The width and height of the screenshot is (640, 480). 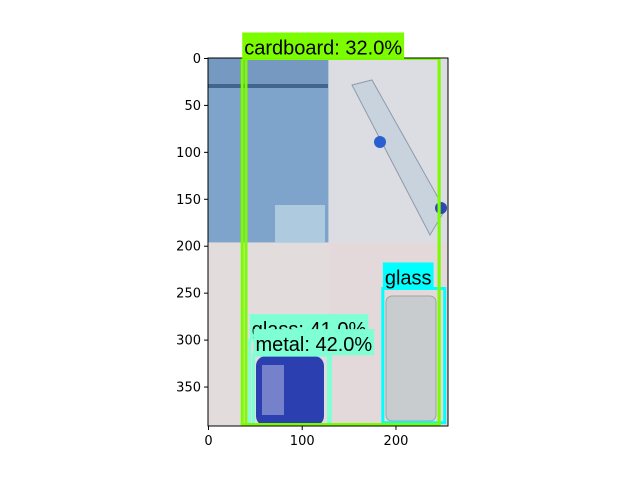 I want to click on detection-label: glass, so click(x=408, y=275).